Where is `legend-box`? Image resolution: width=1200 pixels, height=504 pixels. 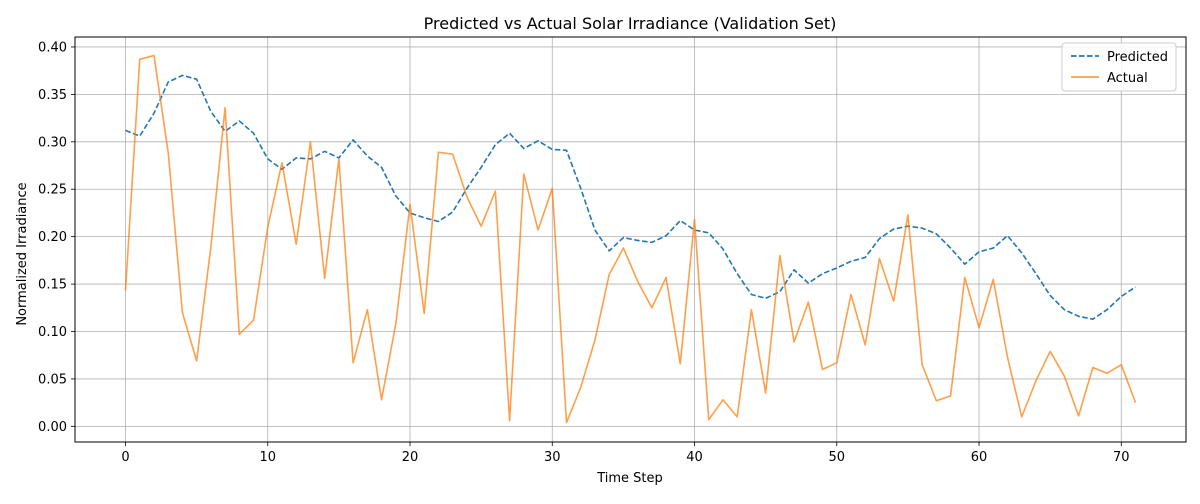 legend-box is located at coordinates (1119, 67).